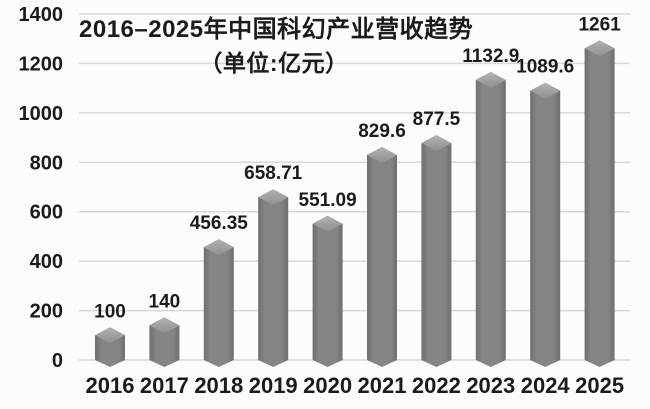 The image size is (650, 409). Describe the element at coordinates (46, 262) in the screenshot. I see `y-axis-tick-label: 400` at that location.